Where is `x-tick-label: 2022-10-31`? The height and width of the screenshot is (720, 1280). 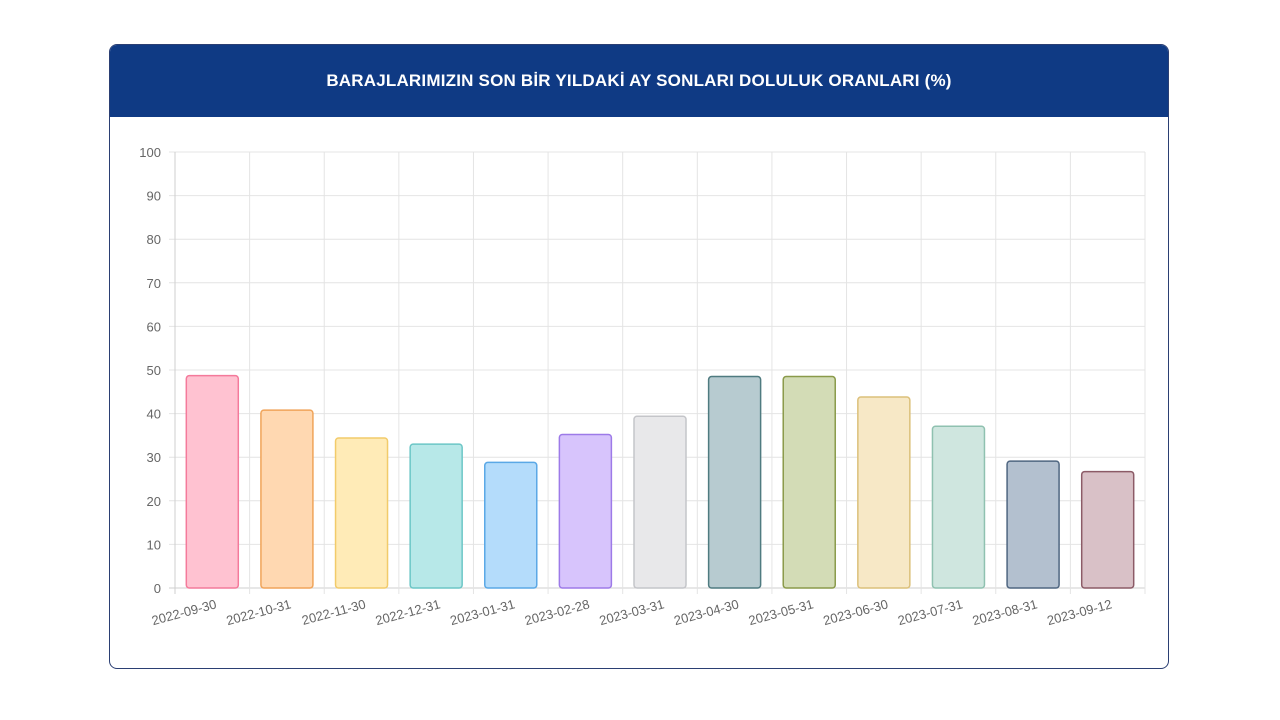
x-tick-label: 2022-10-31 is located at coordinates (259, 612).